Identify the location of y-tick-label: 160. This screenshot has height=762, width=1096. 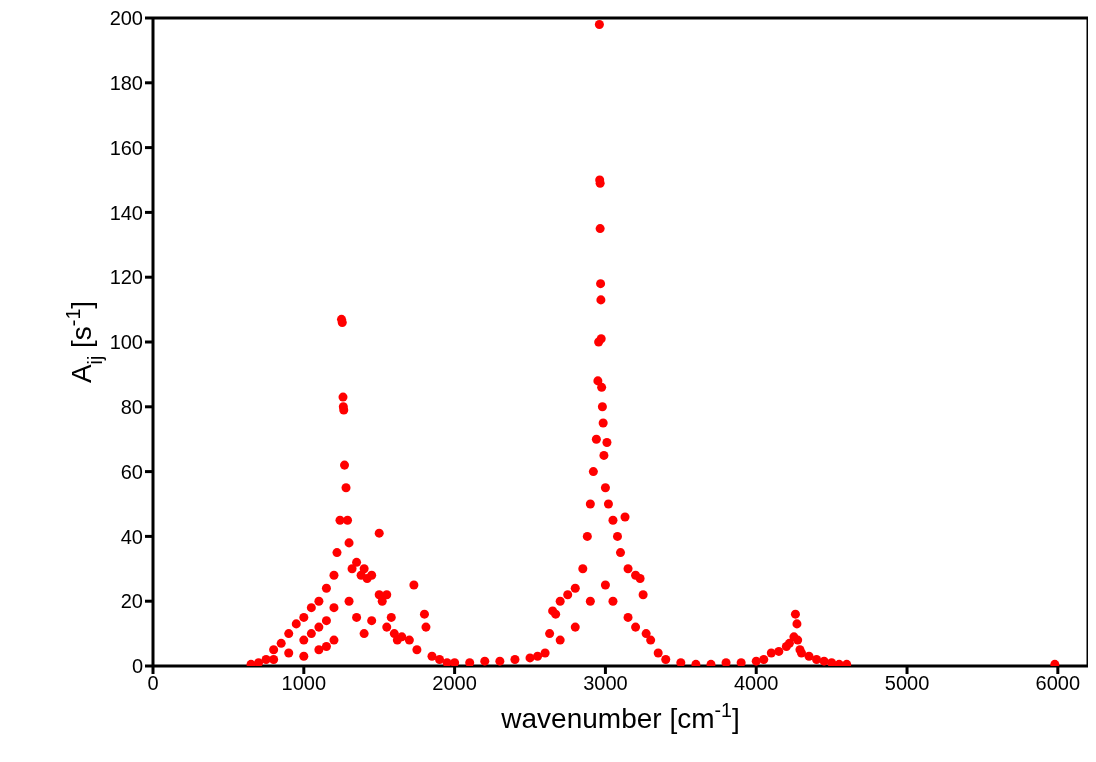
(126, 147).